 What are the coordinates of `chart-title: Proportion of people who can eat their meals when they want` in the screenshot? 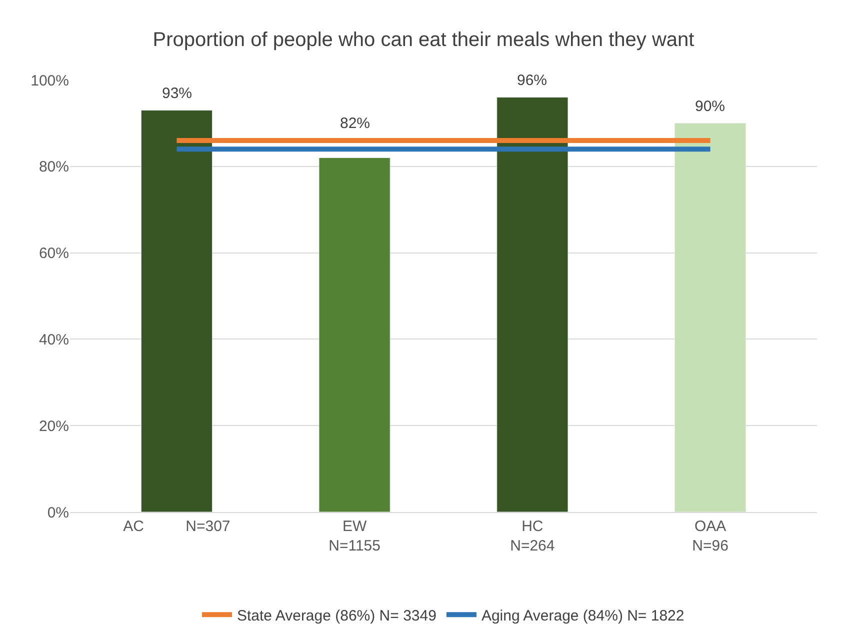 It's located at (423, 40).